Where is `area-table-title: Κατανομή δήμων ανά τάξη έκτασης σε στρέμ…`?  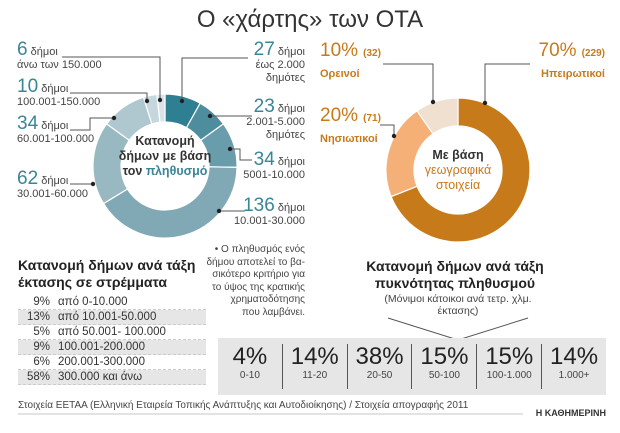
area-table-title: Κατανομή δήμων ανά τάξη έκτασης σε στρέμ… is located at coordinates (107, 273).